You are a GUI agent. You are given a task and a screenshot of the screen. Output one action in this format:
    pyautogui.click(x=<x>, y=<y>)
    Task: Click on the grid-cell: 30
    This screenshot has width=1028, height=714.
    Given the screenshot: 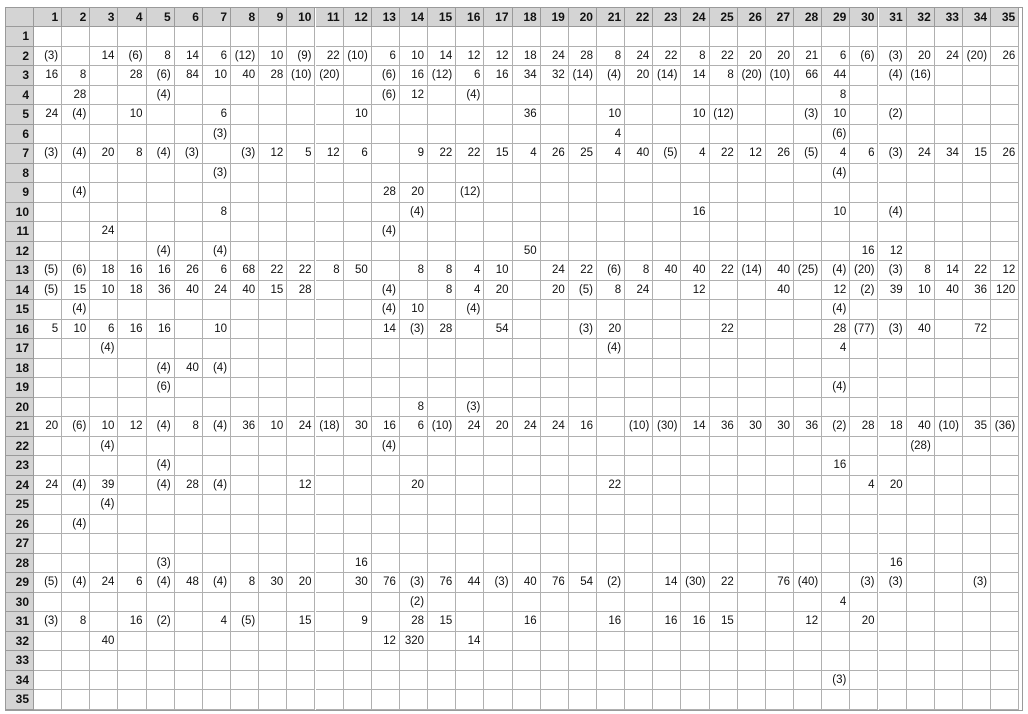 What is the action you would take?
    pyautogui.click(x=751, y=427)
    